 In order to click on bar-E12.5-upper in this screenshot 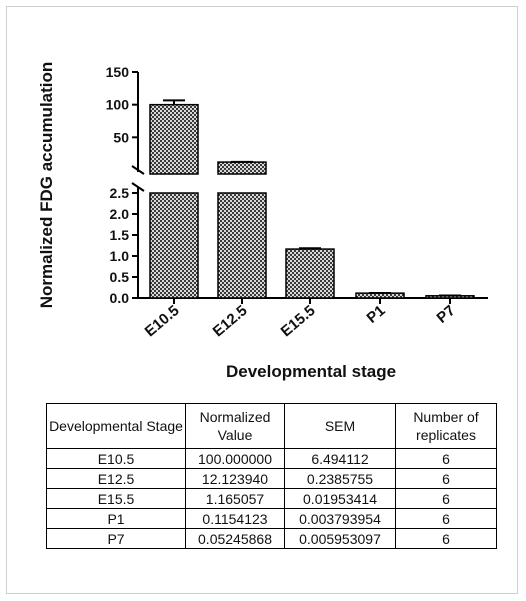, I will do `click(242, 168)`.